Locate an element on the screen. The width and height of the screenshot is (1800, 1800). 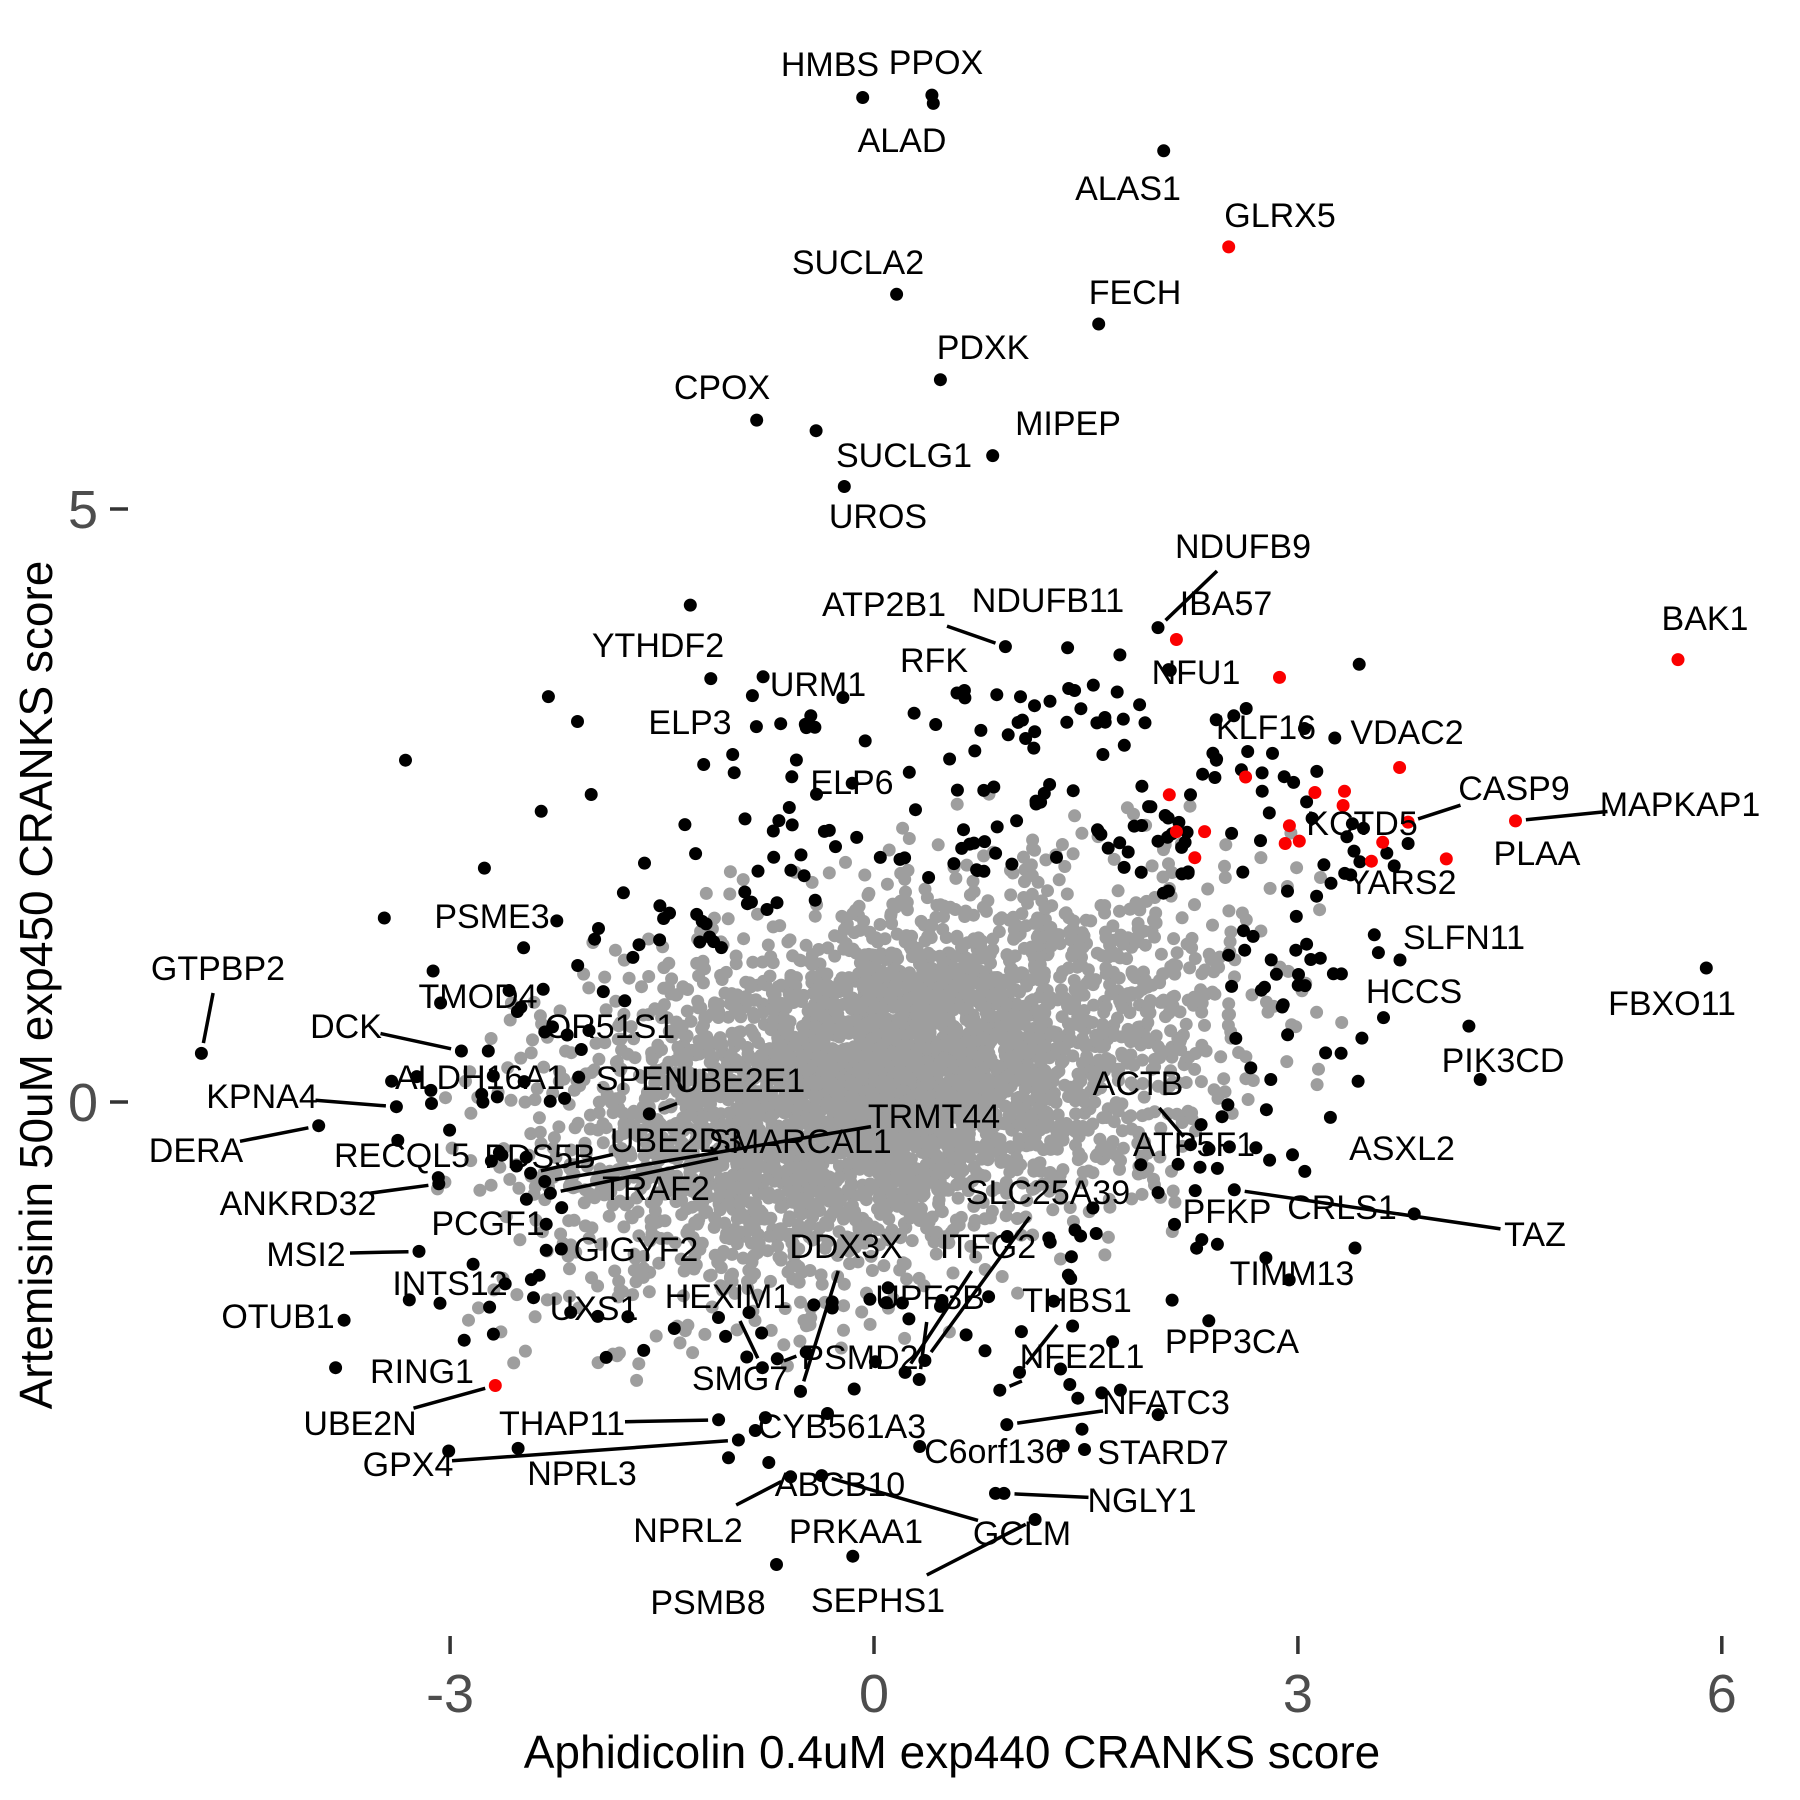
gene-label-PLAA: PLAA is located at coordinates (1537, 854).